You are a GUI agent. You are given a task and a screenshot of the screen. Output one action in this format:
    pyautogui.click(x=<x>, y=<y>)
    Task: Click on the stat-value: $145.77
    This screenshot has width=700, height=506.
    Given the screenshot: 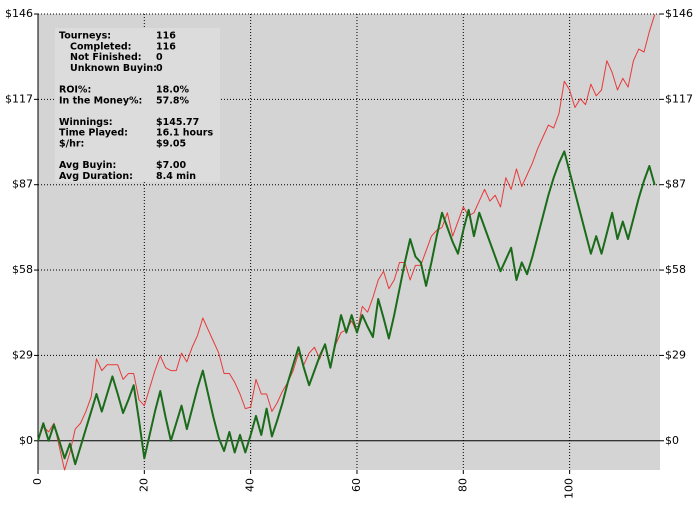 What is the action you would take?
    pyautogui.click(x=177, y=122)
    